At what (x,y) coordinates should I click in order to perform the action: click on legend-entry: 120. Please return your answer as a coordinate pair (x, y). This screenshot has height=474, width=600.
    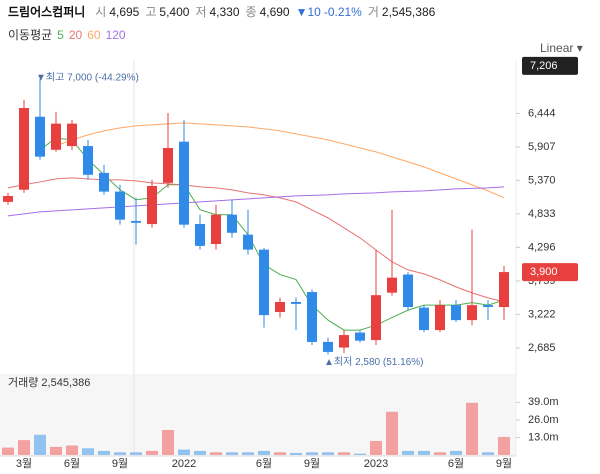
    Looking at the image, I should click on (116, 35).